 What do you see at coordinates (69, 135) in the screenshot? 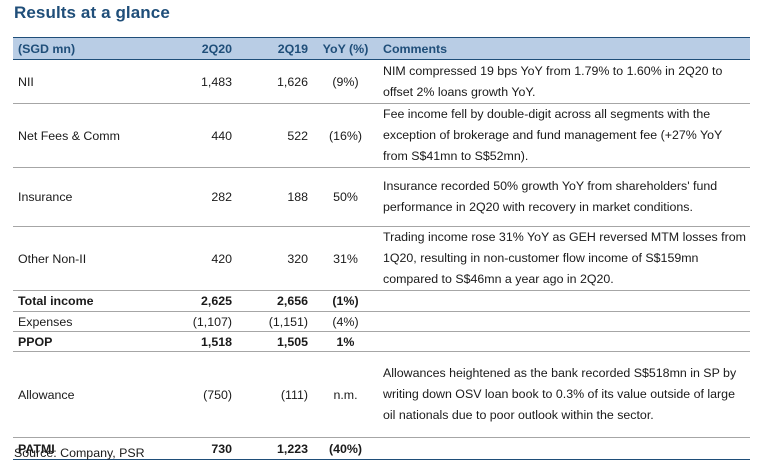
I see `row-label: Net Fees & Comm` at bounding box center [69, 135].